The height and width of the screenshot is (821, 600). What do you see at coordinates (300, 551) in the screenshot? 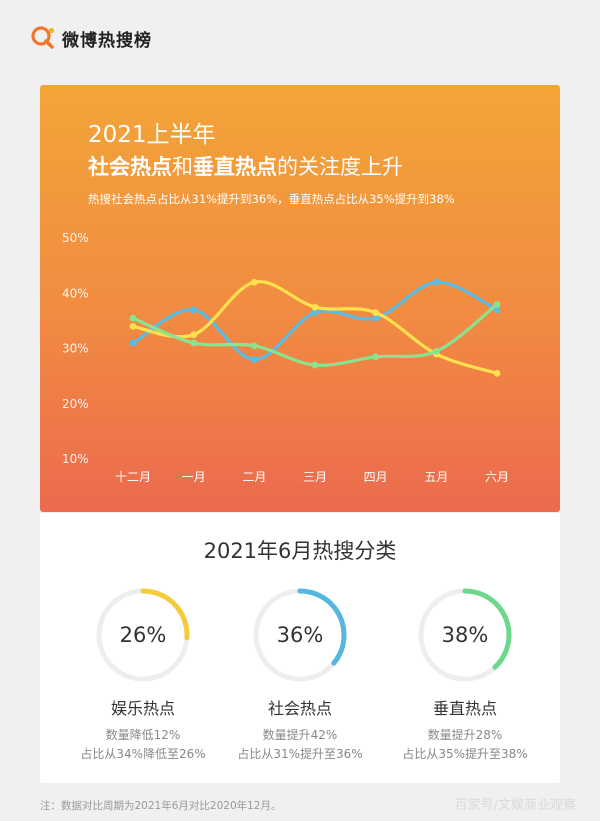
I see `category-title: 2021年6月热搜分类` at bounding box center [300, 551].